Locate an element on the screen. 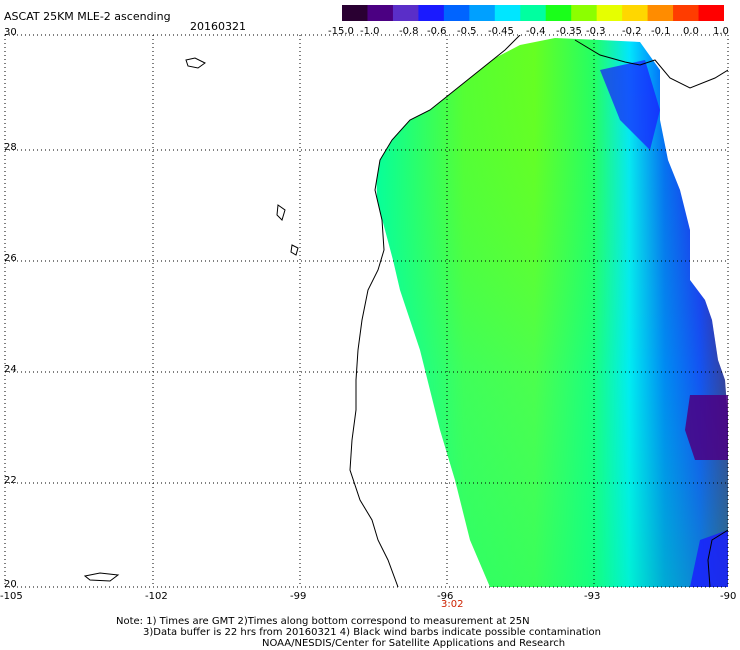  colorbar-label: -0.6 is located at coordinates (437, 31).